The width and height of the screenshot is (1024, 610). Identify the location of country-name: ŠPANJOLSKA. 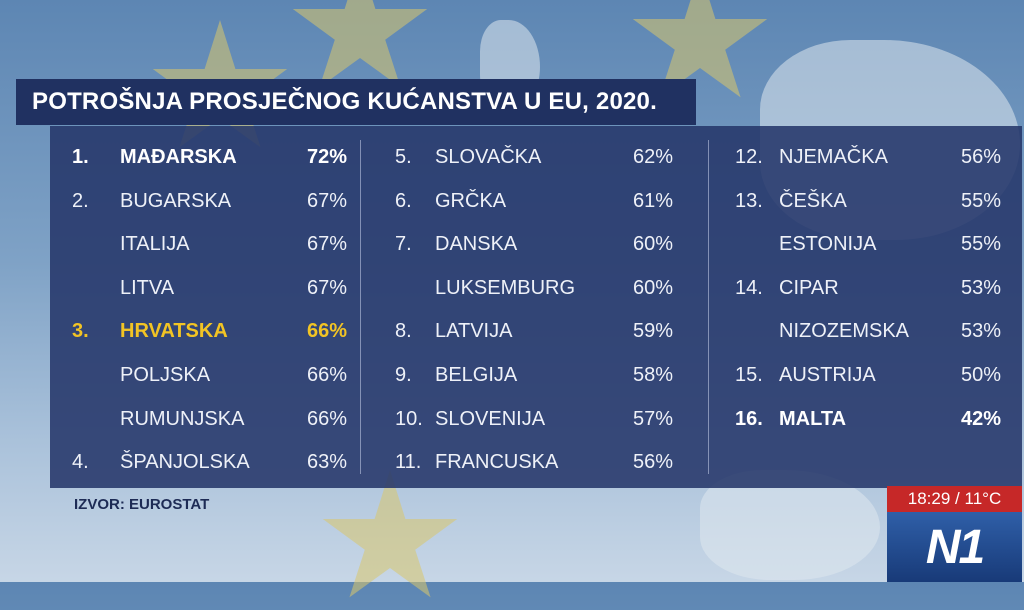
(185, 462).